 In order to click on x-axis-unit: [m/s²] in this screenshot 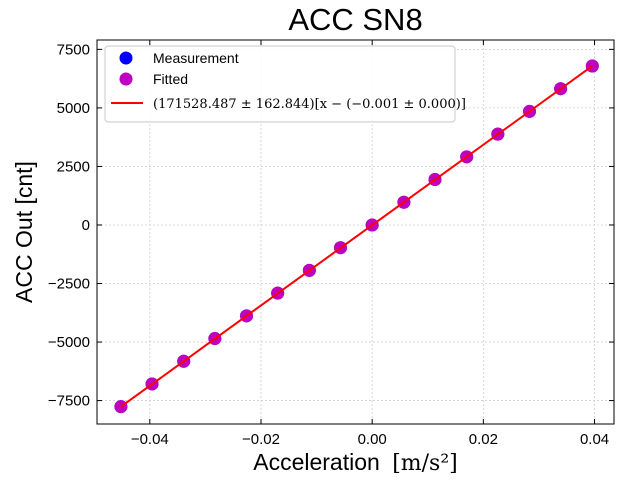, I will do `click(425, 463)`.